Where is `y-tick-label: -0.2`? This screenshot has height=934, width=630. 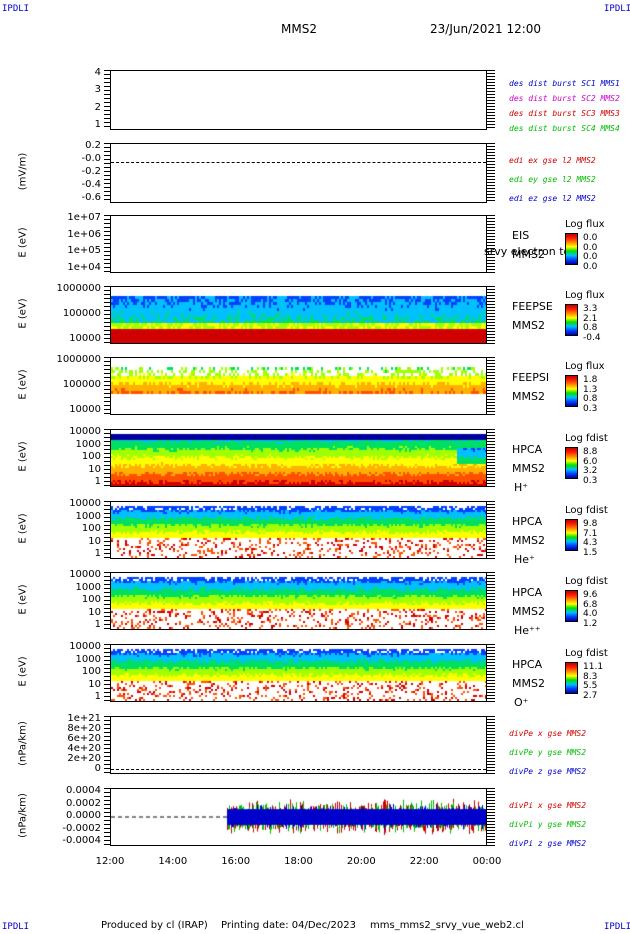
y-tick-label: -0.2 is located at coordinates (91, 171).